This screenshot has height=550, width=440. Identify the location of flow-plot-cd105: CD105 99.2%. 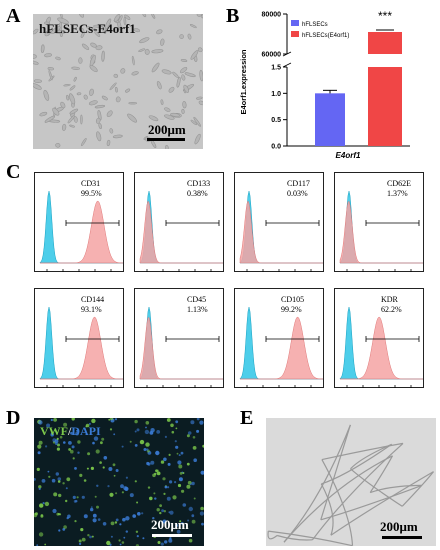
(279, 338).